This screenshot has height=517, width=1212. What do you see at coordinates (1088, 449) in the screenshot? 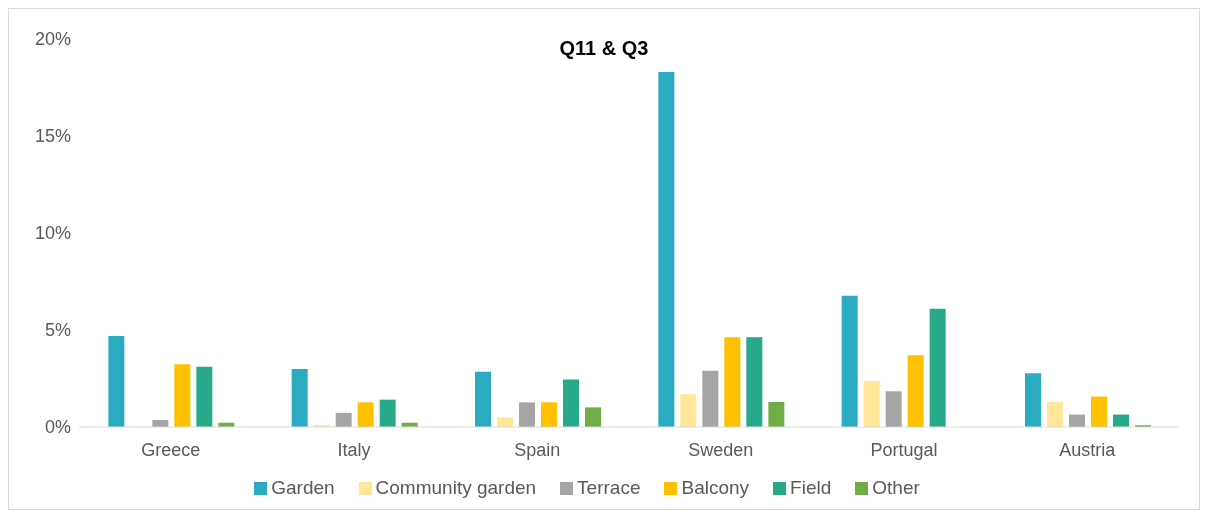
I see `x-tick-label: Austria` at bounding box center [1088, 449].